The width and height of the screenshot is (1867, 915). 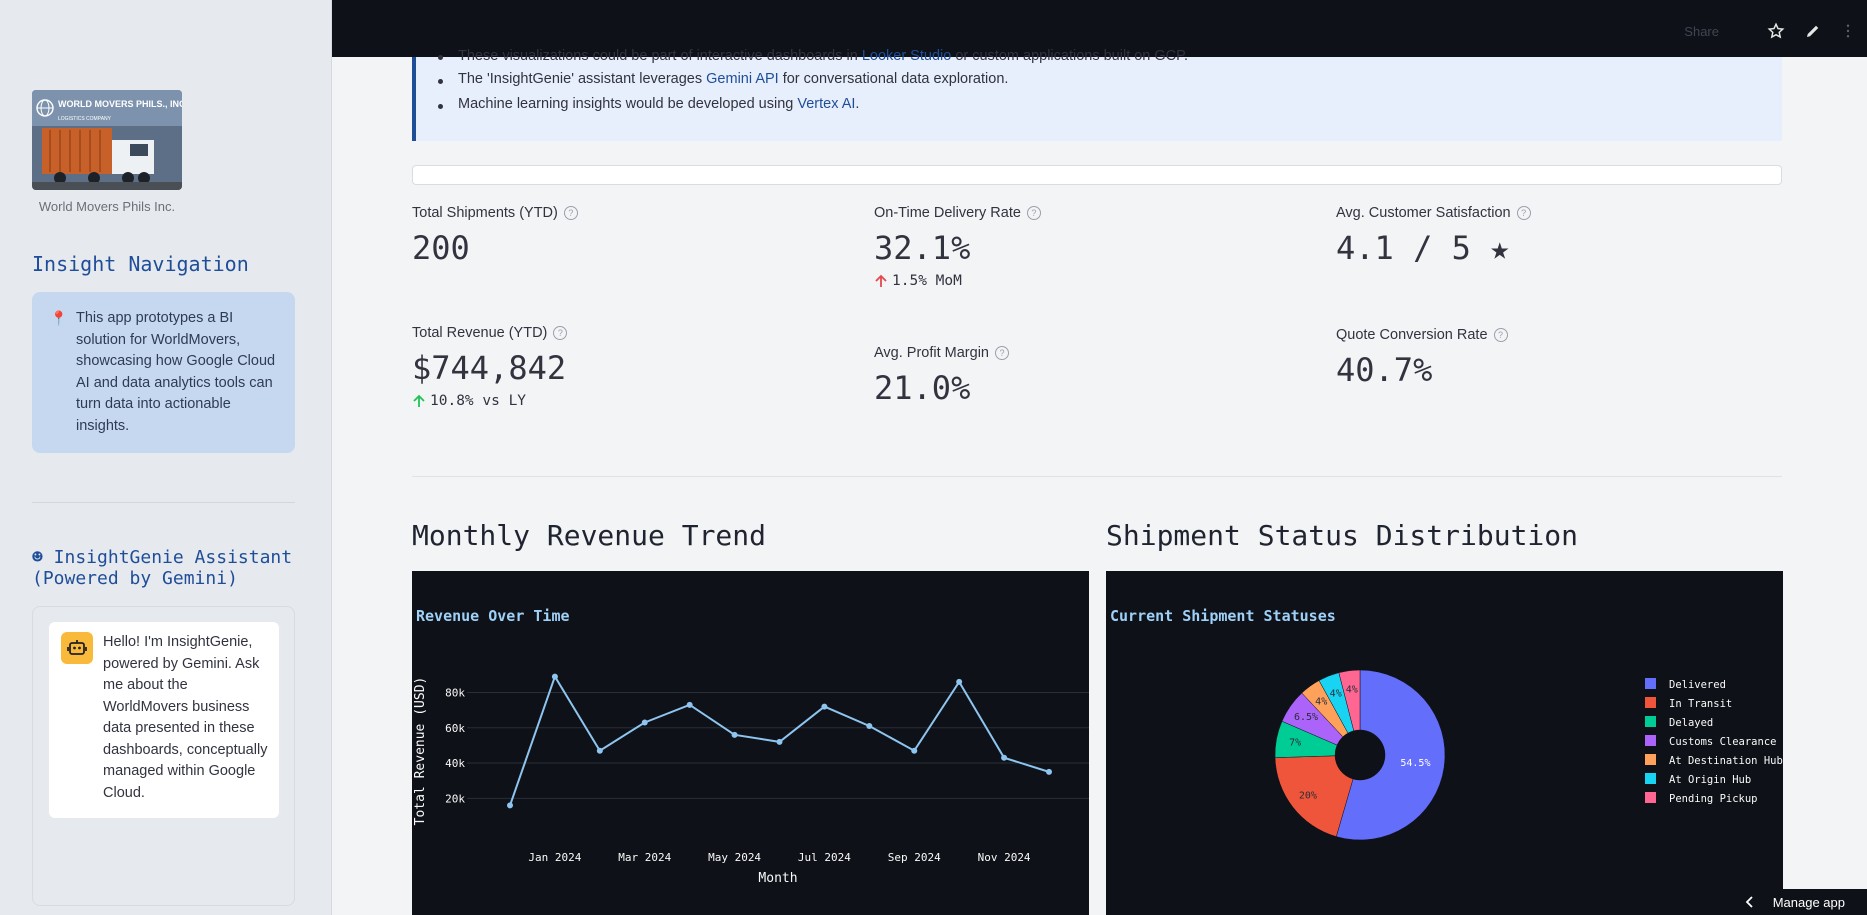 What do you see at coordinates (140, 264) in the screenshot?
I see `nav-title: Insight Navigation` at bounding box center [140, 264].